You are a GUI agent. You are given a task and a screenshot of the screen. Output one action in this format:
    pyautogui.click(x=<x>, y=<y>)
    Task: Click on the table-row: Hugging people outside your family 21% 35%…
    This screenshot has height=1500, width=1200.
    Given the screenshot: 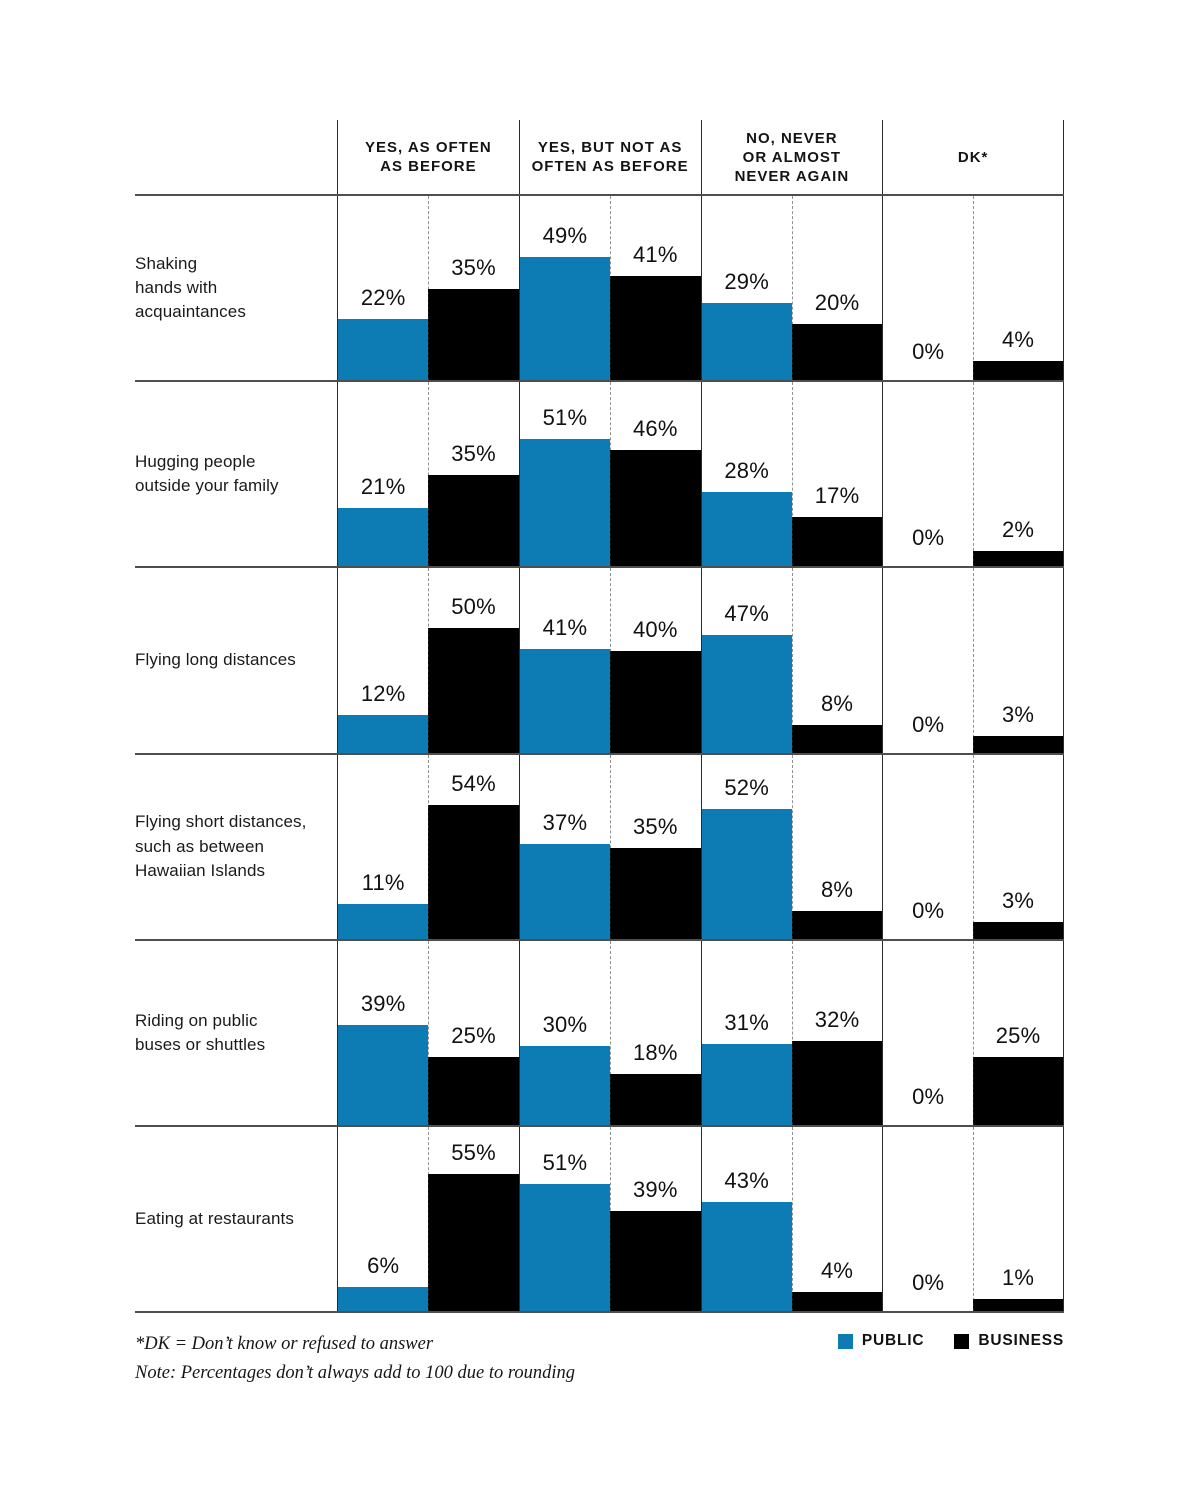 What is the action you would take?
    pyautogui.click(x=599, y=475)
    